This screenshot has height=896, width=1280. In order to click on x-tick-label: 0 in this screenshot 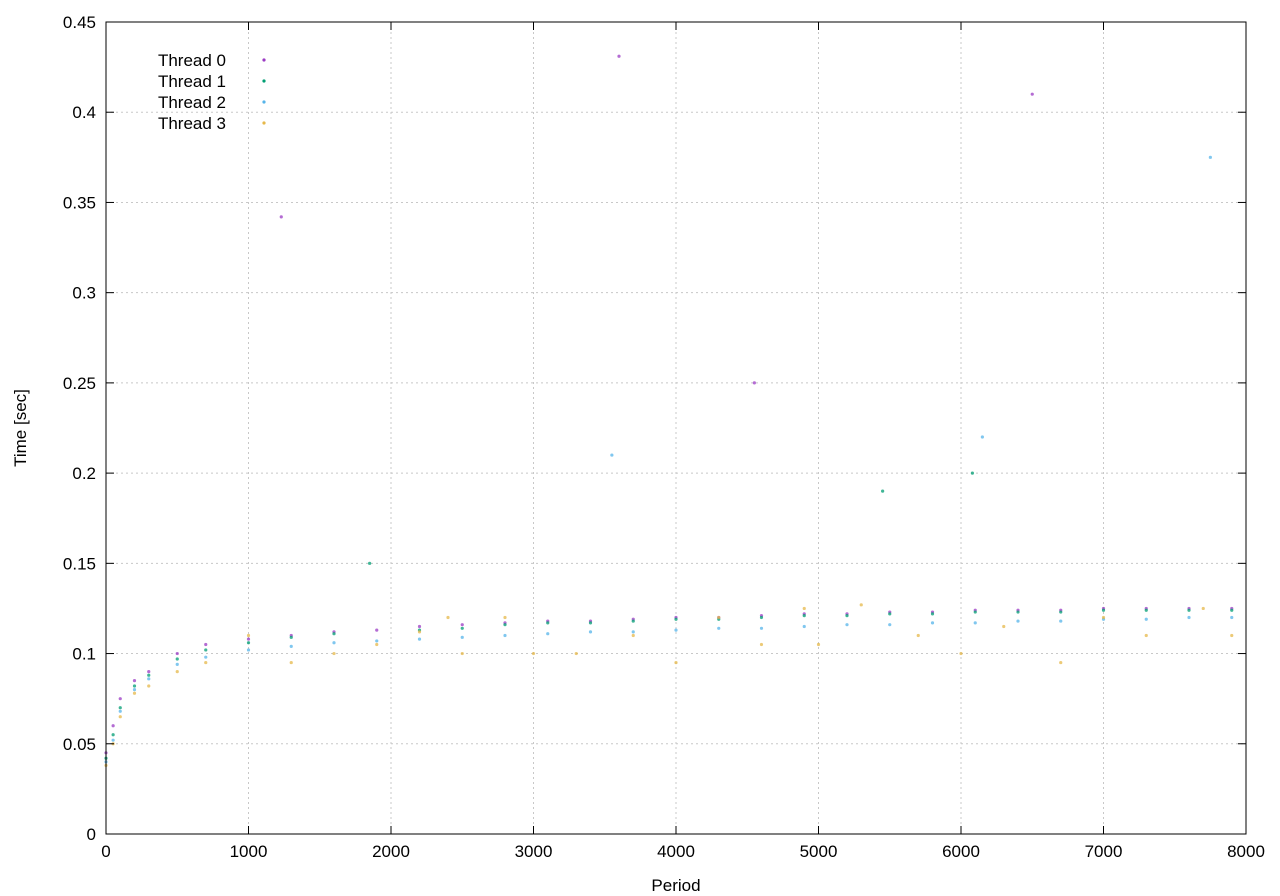, I will do `click(105, 851)`.